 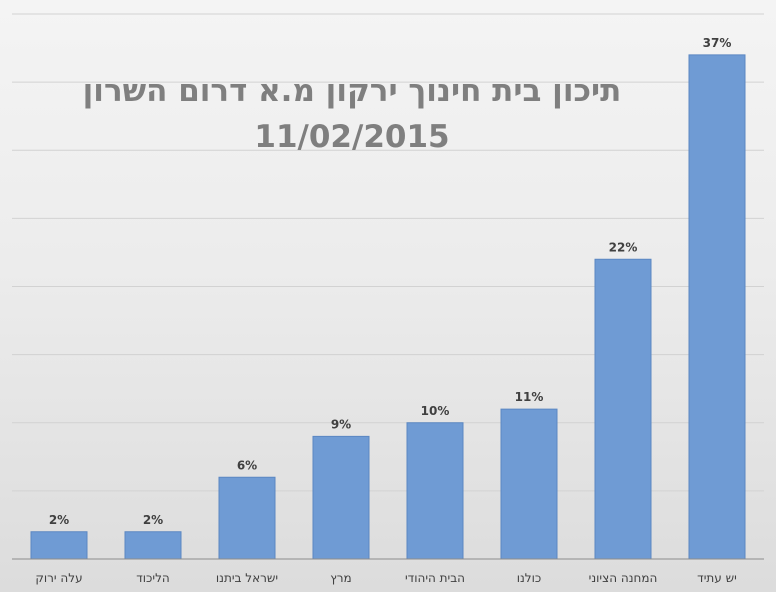 What do you see at coordinates (247, 578) in the screenshot?
I see `category-label: ישראל ביתנו` at bounding box center [247, 578].